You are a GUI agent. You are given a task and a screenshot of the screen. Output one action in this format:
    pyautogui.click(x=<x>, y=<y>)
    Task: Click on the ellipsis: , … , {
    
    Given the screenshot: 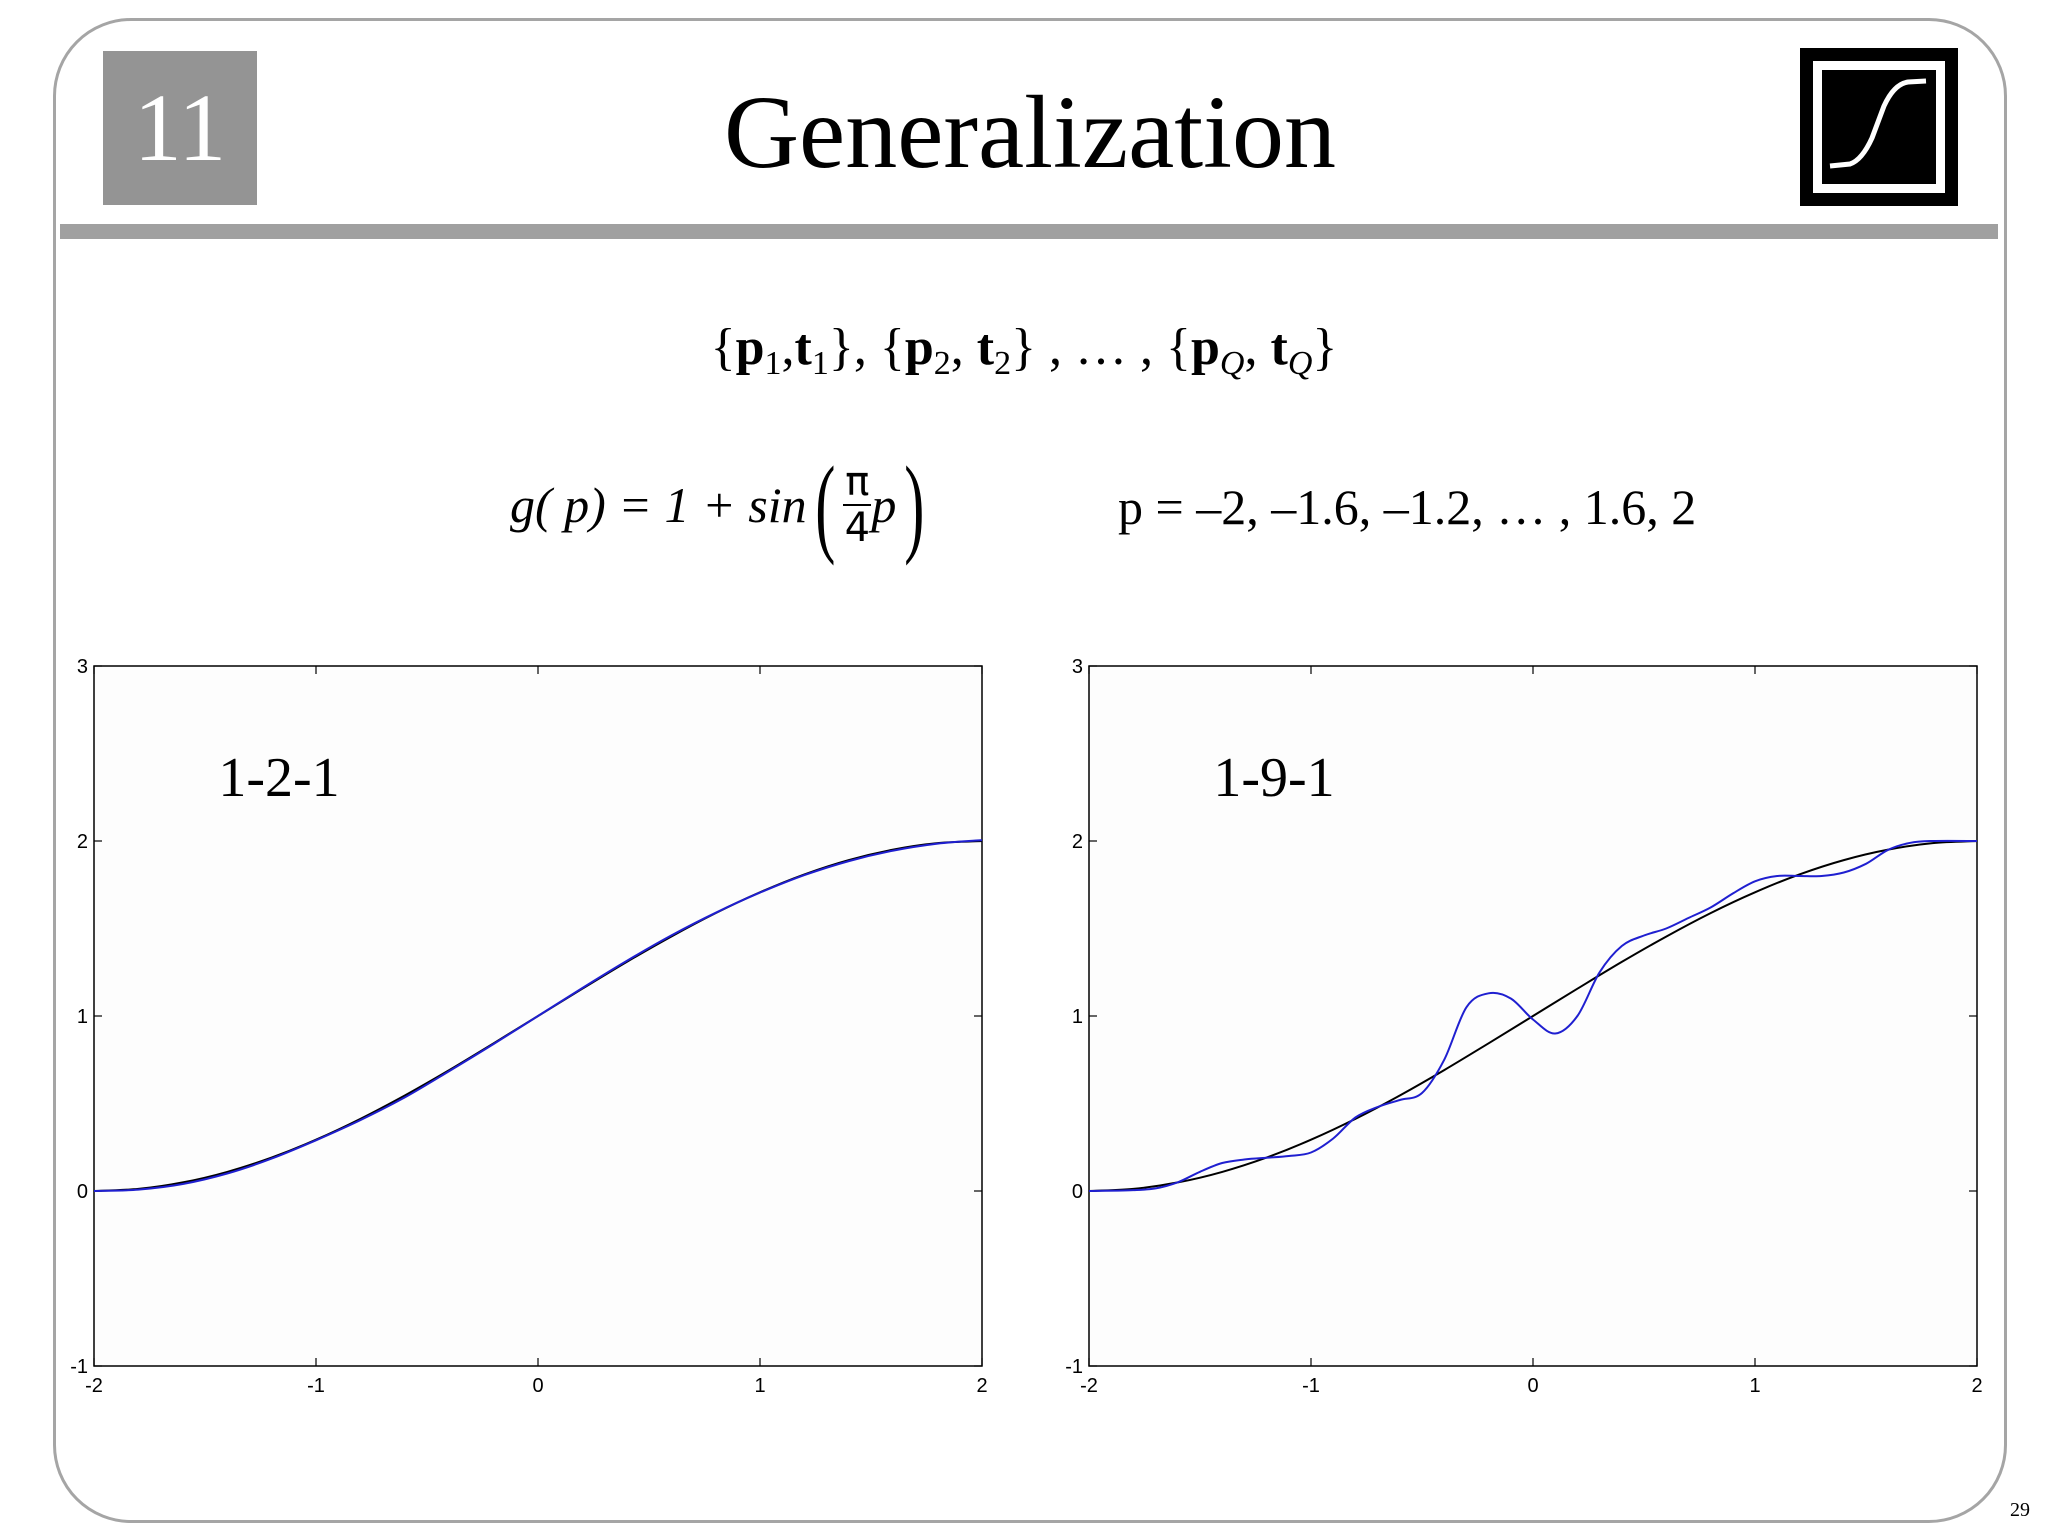 What is the action you would take?
    pyautogui.click(x=1113, y=347)
    